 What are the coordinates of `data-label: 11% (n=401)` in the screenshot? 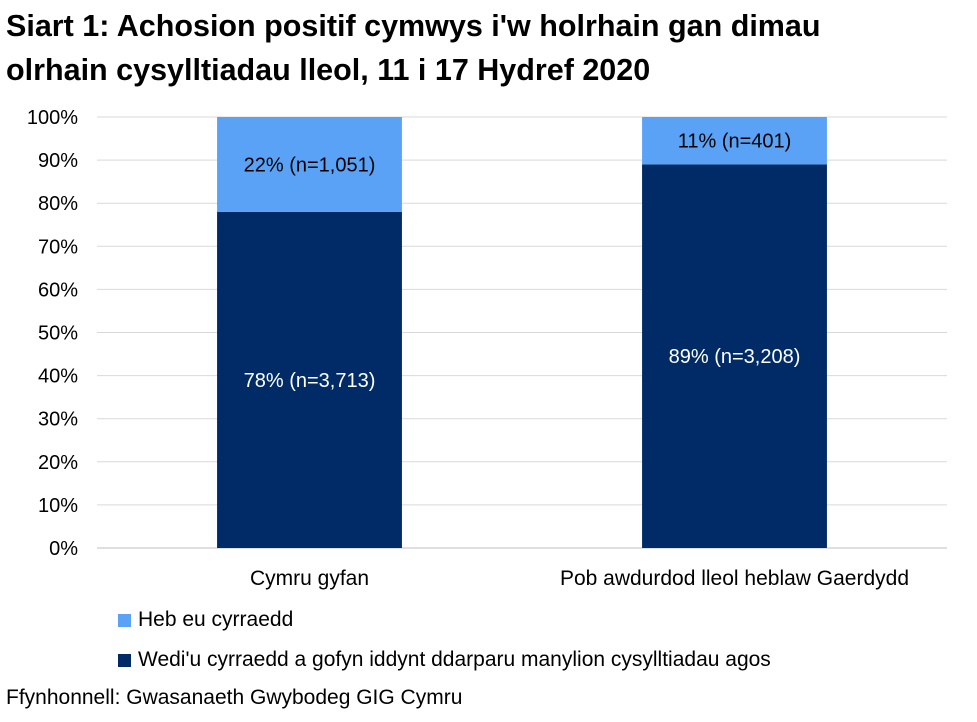 It's located at (735, 142).